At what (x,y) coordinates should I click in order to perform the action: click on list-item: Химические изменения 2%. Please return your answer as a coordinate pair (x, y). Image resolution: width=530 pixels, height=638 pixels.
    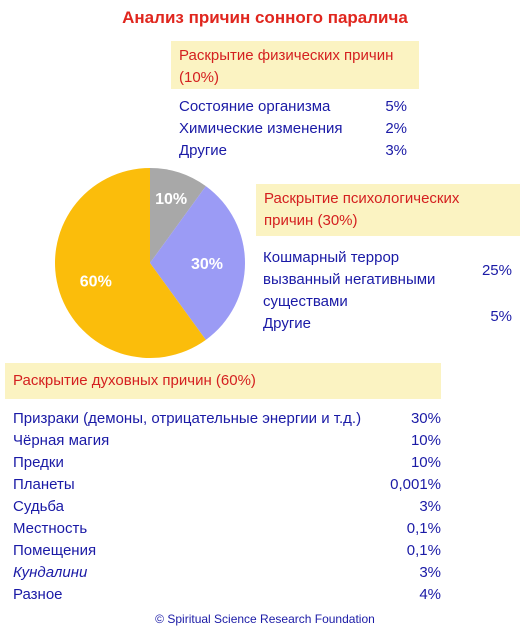
    Looking at the image, I should click on (293, 129).